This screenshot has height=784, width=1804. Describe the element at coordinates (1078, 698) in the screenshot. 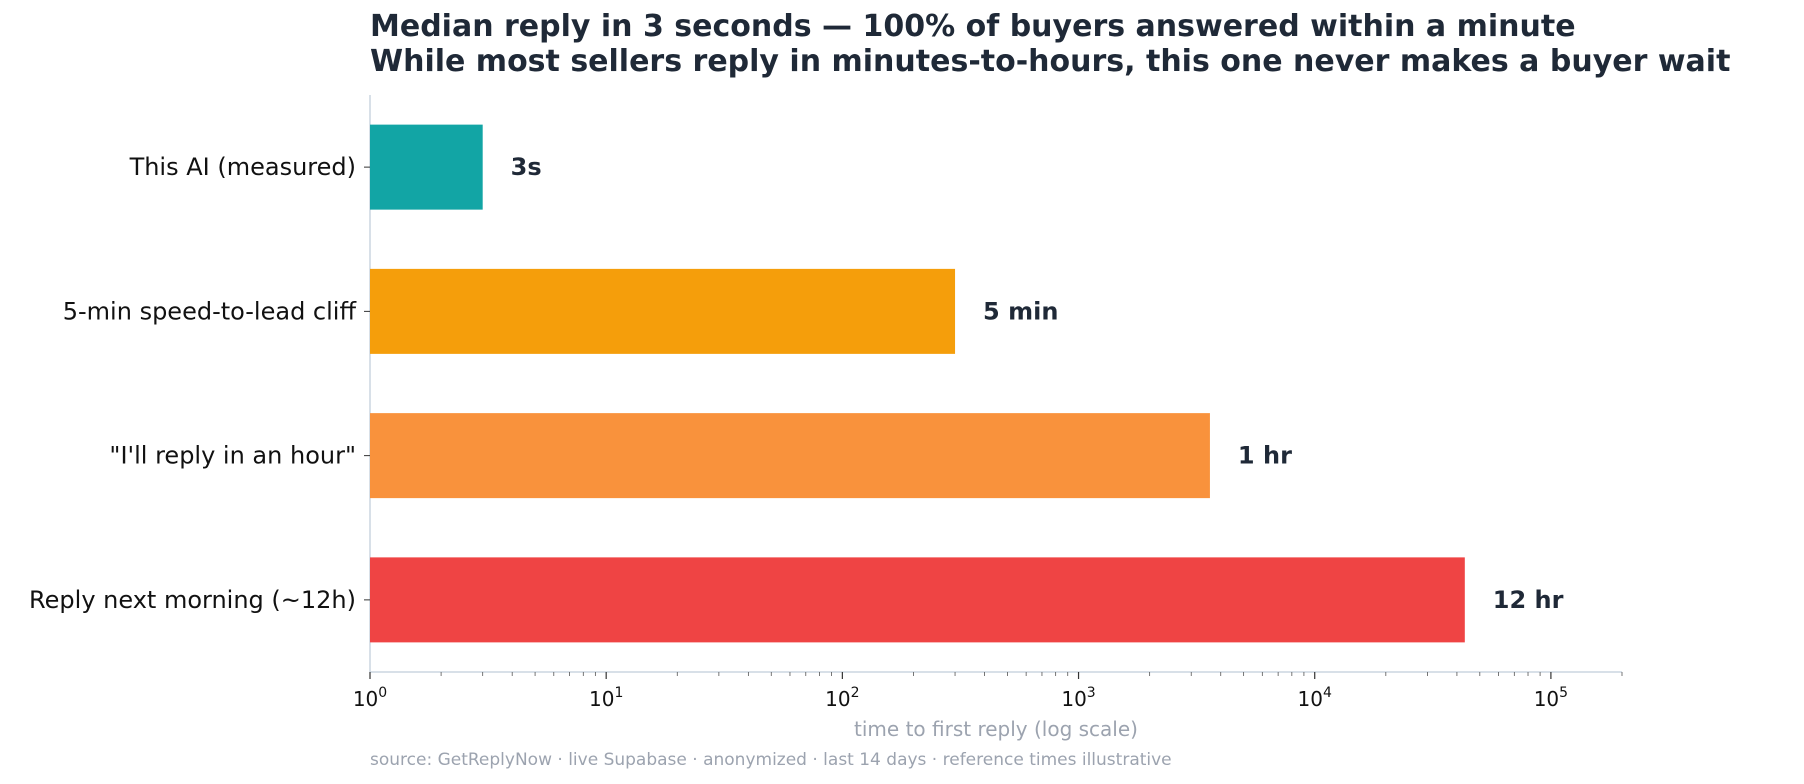

I see `x-tick-label: 10³` at that location.